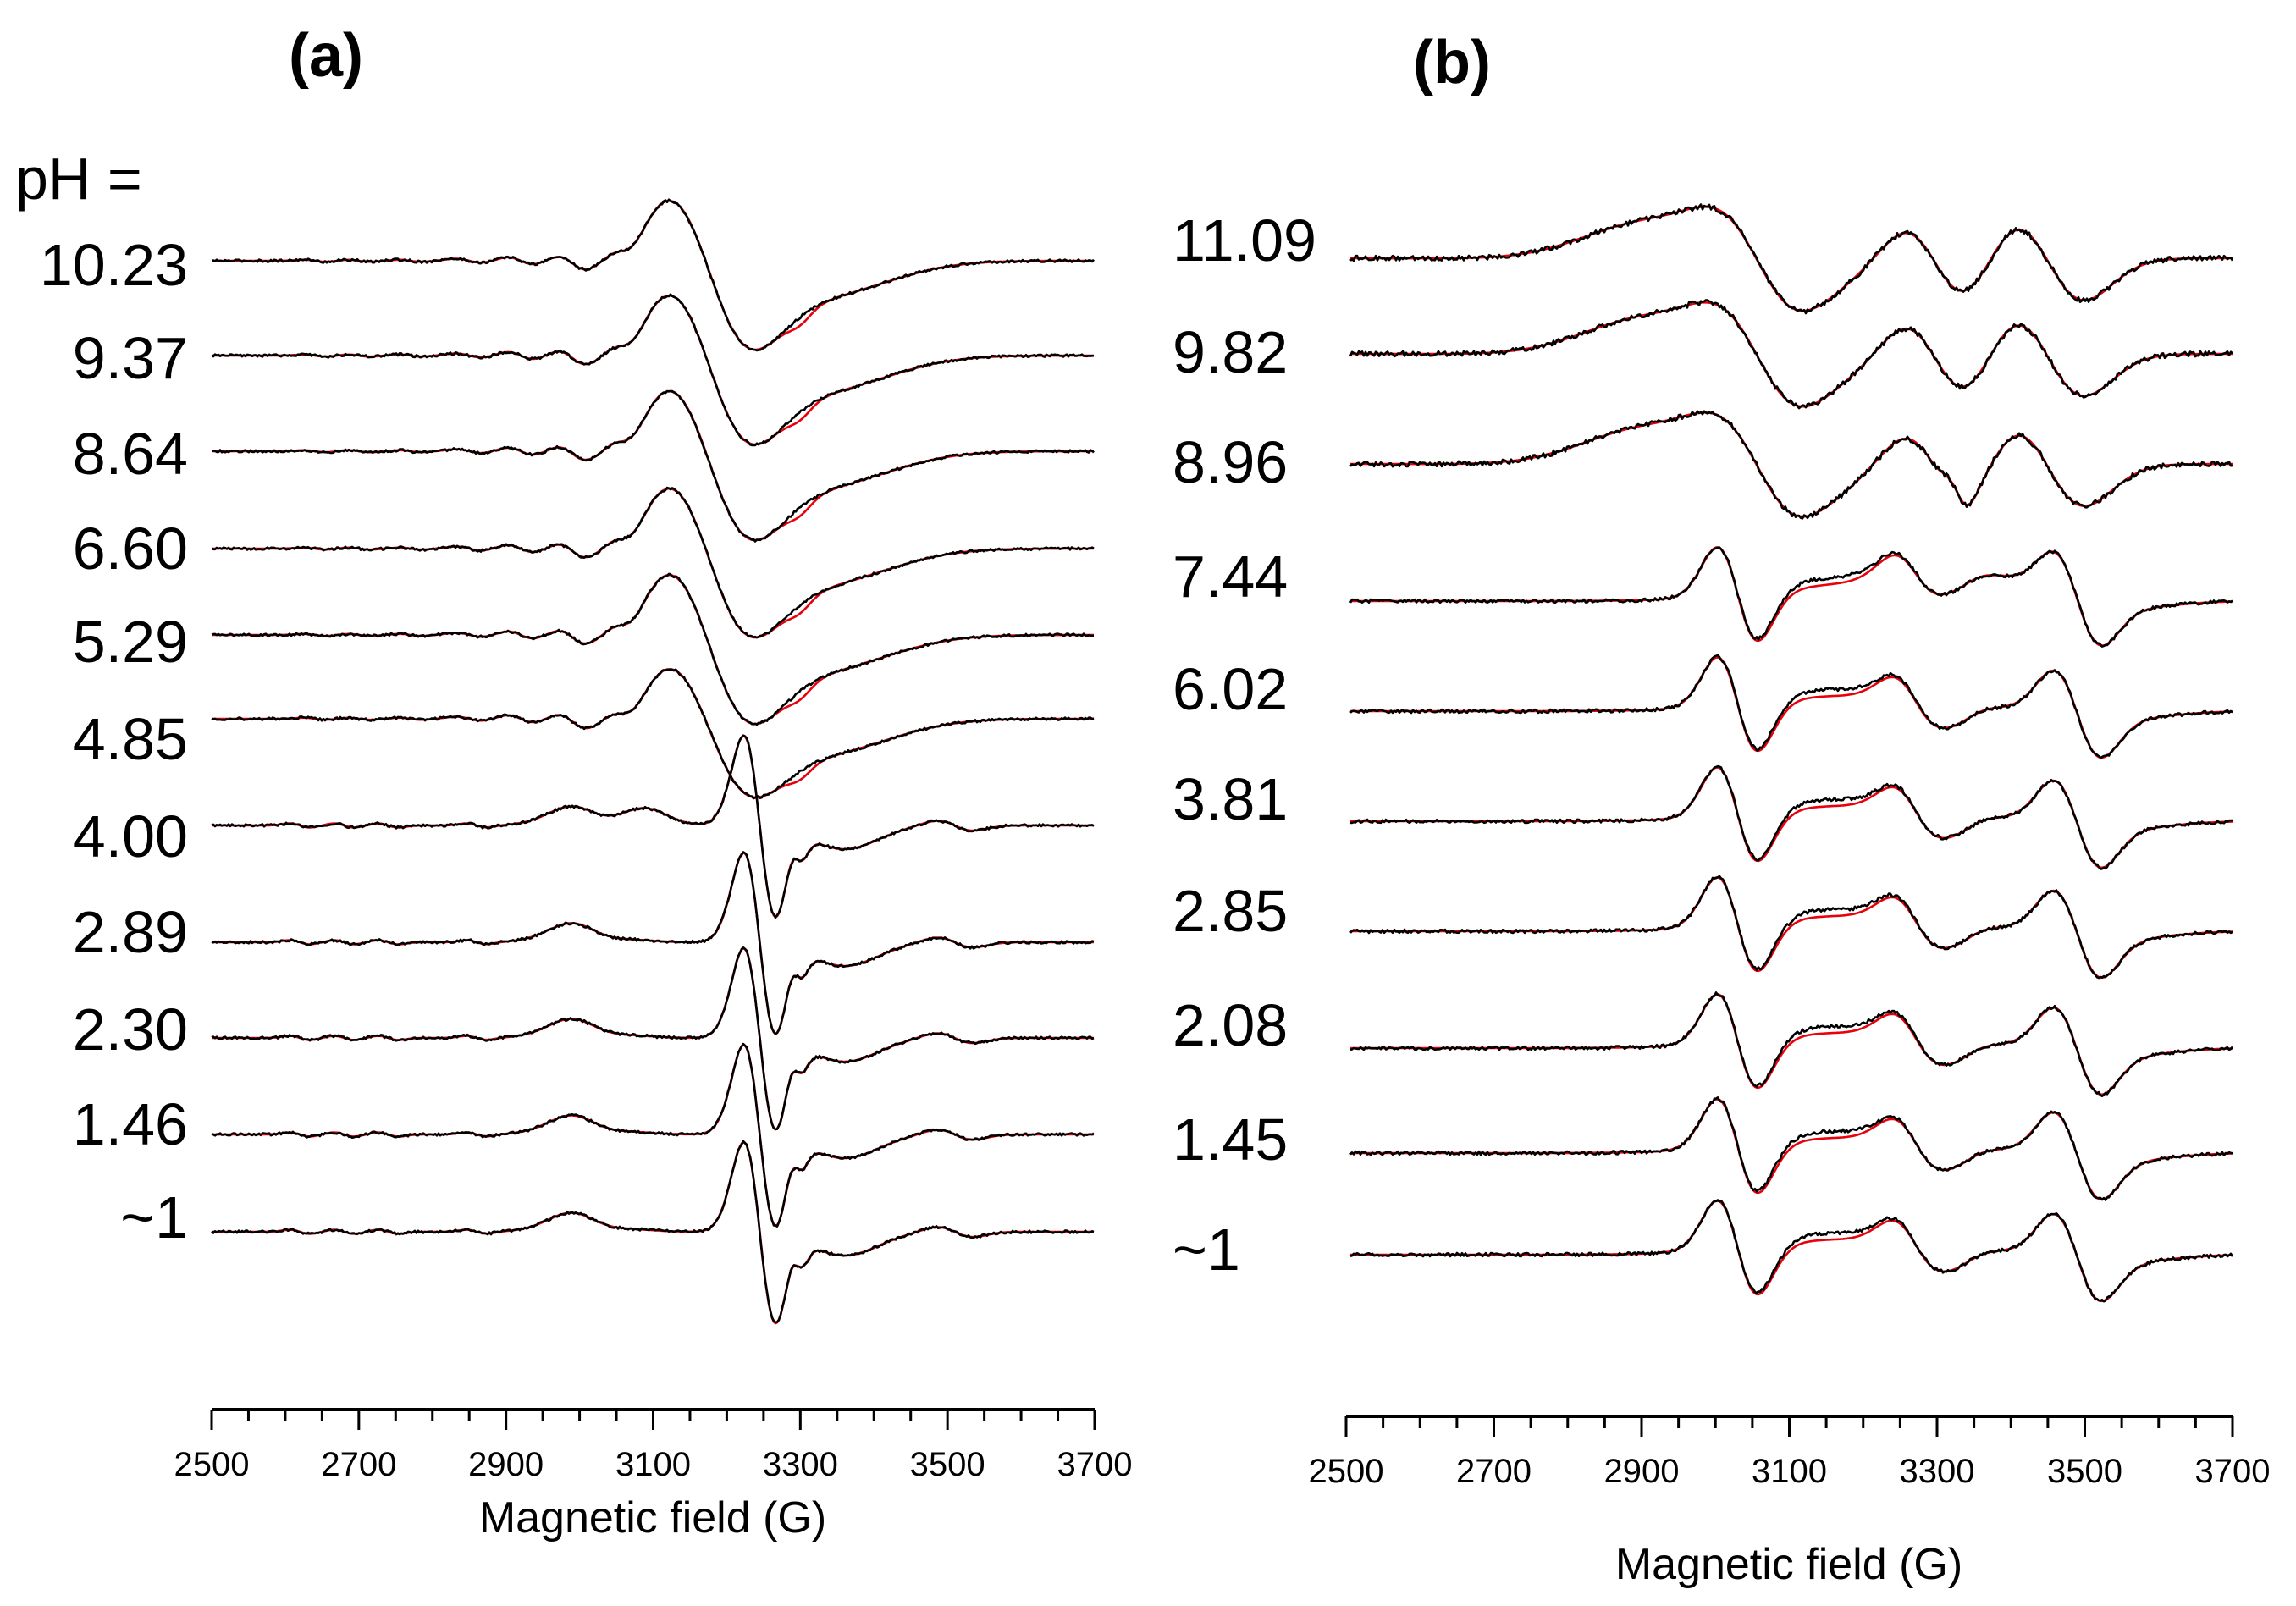 The image size is (2296, 1606). Describe the element at coordinates (1230, 799) in the screenshot. I see `ph-label-3.81: 3.81` at that location.